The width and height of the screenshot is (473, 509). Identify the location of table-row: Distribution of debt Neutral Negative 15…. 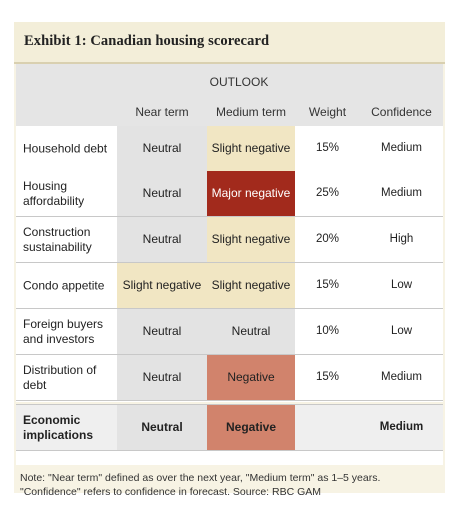
(229, 378).